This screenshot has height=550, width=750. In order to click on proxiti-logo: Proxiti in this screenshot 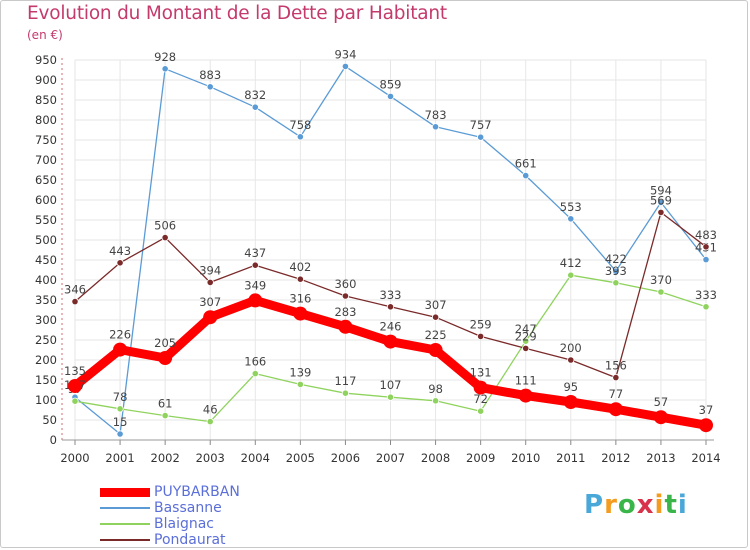, I will do `click(636, 505)`.